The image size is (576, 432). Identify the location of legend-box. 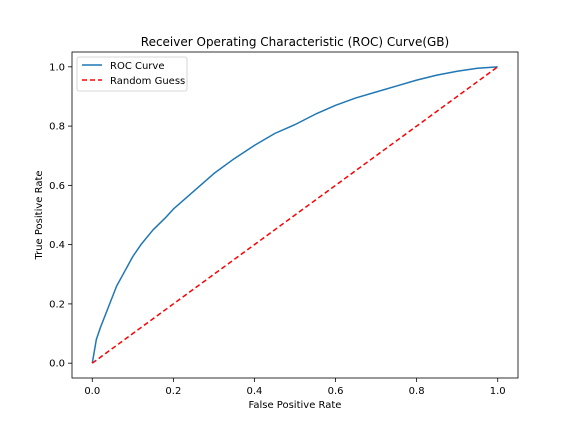
(132, 74).